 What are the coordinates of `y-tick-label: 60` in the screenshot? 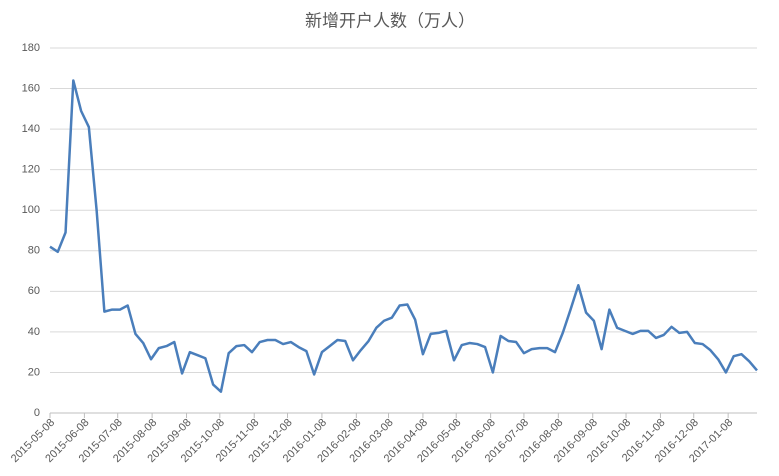 It's located at (34, 291).